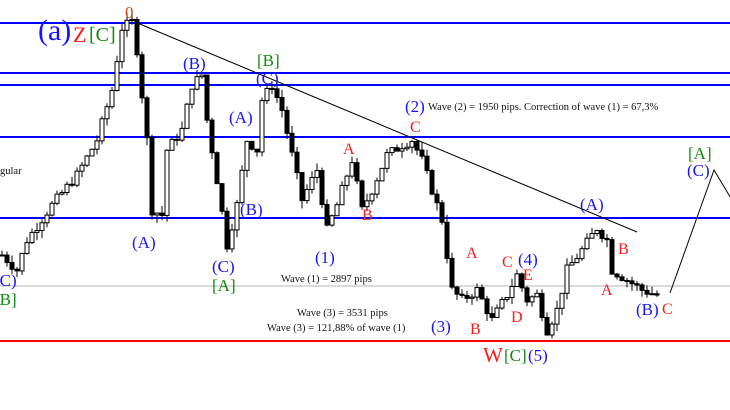  I want to click on label-wave-5: (5), so click(538, 355).